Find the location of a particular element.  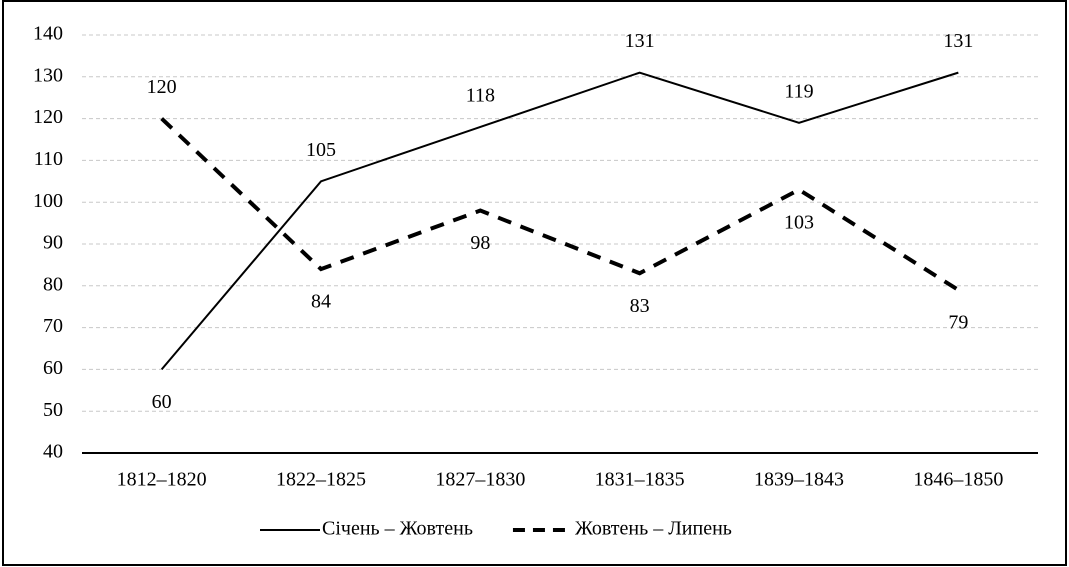

data-label: 98 is located at coordinates (480, 243).